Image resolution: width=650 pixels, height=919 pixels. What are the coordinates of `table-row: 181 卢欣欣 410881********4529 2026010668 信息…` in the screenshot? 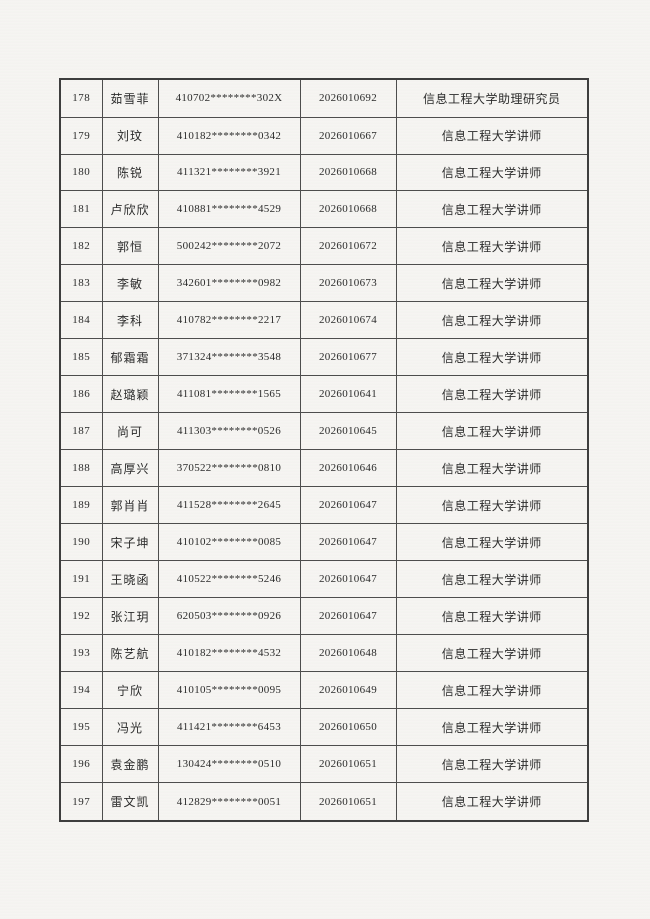 It's located at (324, 209).